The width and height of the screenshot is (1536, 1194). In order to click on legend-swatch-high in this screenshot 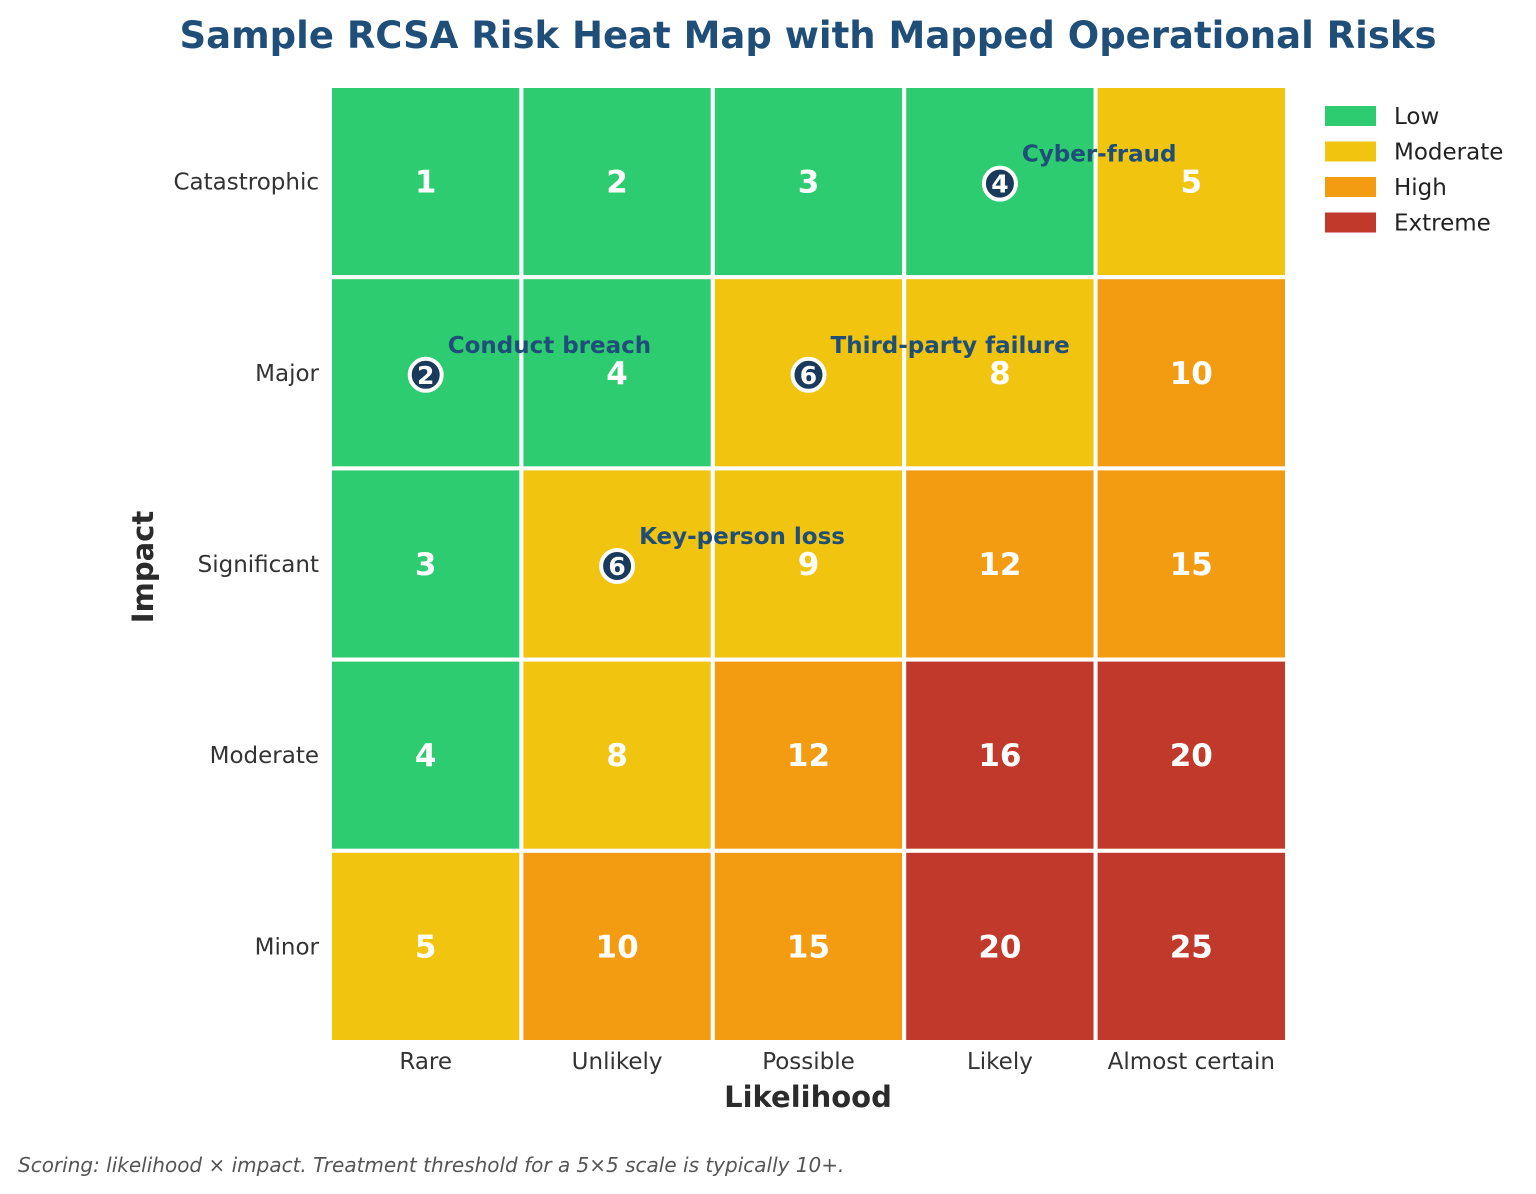, I will do `click(1350, 187)`.